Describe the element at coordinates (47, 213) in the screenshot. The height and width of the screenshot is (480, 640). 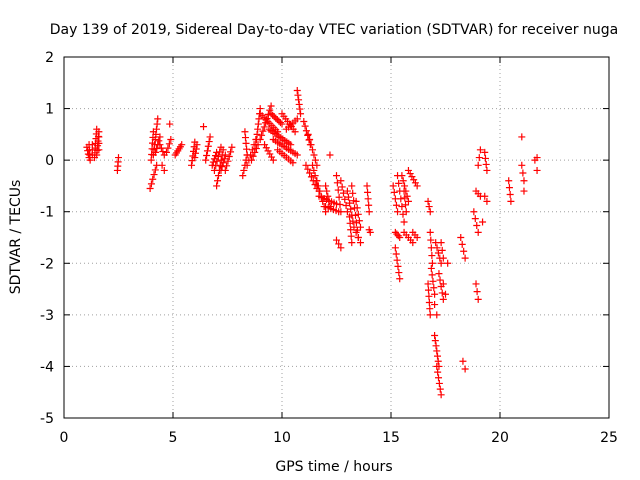
I see `y-tick-label: -1` at that location.